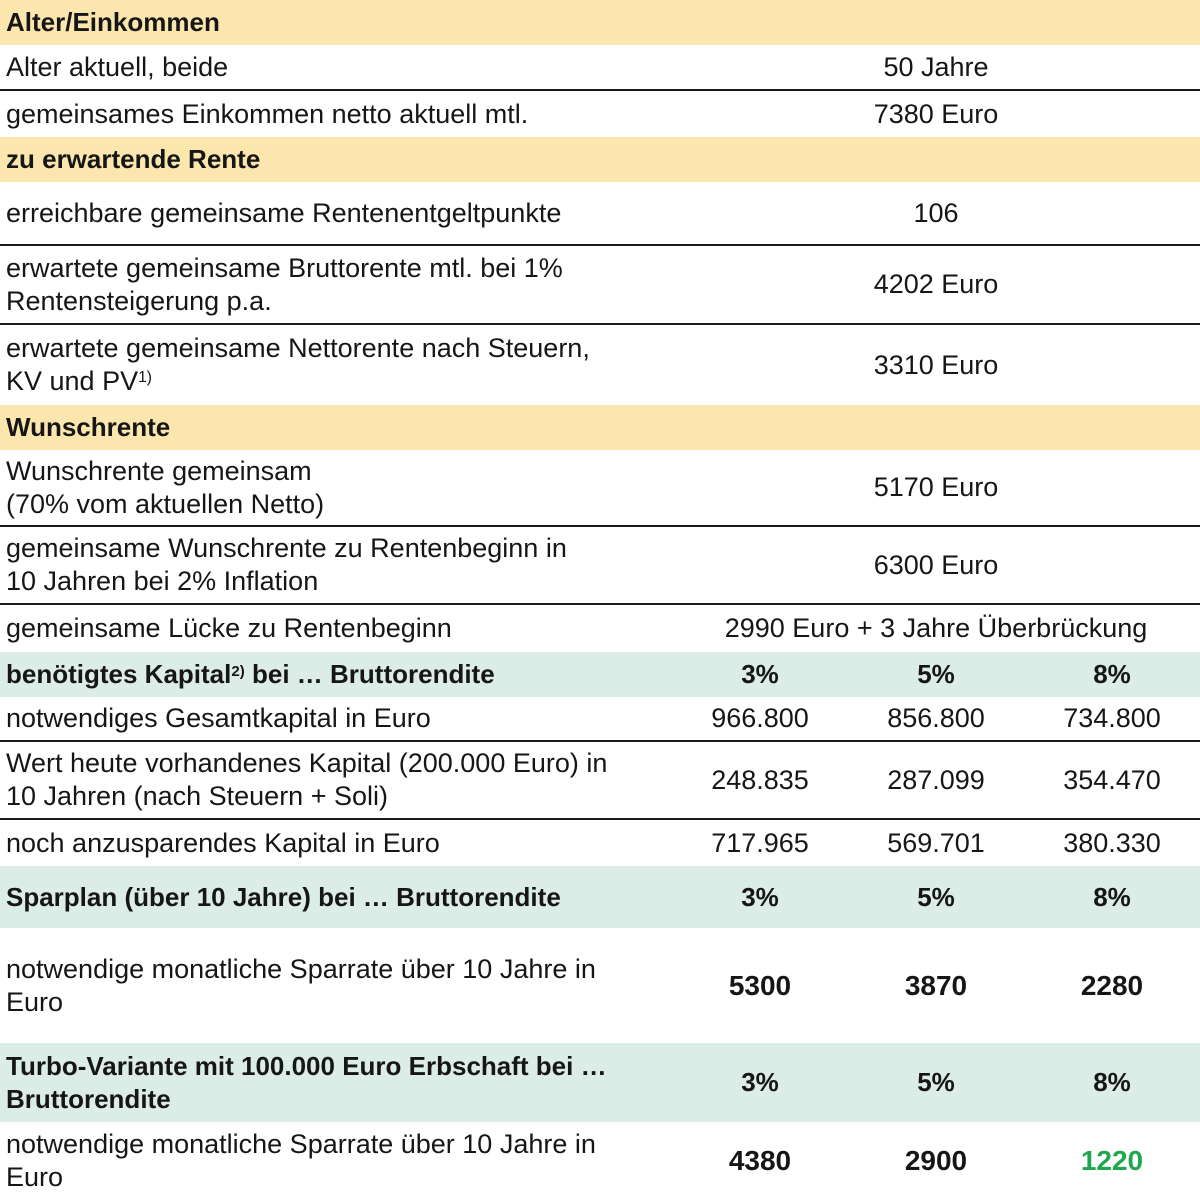 Image resolution: width=1200 pixels, height=1200 pixels. Describe the element at coordinates (760, 1160) in the screenshot. I see `cell-value-3pct: 4380` at that location.